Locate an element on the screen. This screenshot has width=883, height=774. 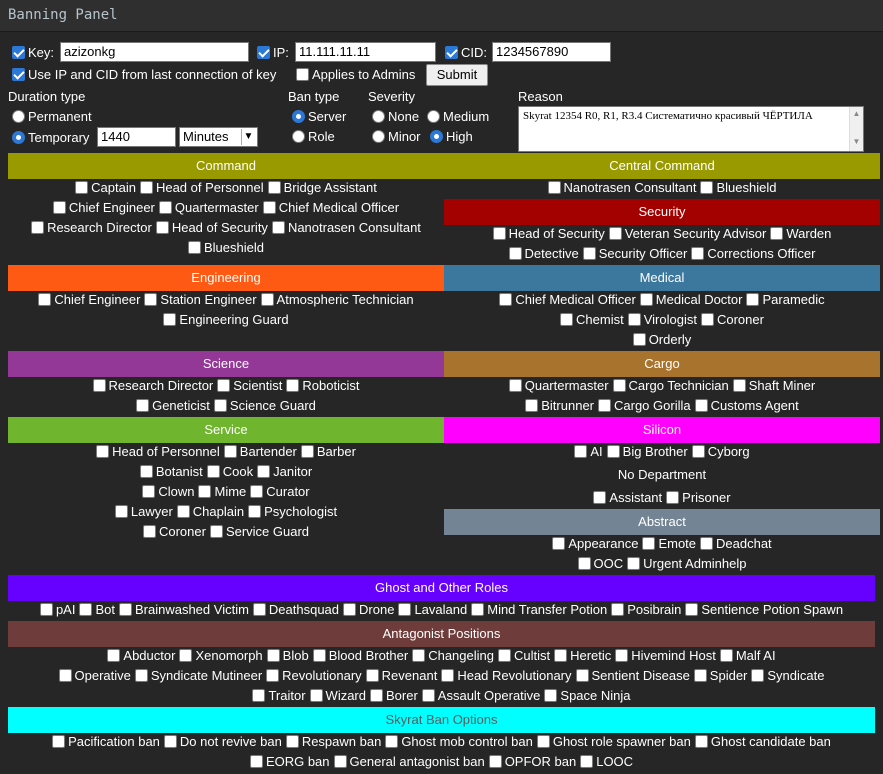
role-option-prisoner: Prisoner is located at coordinates (698, 498).